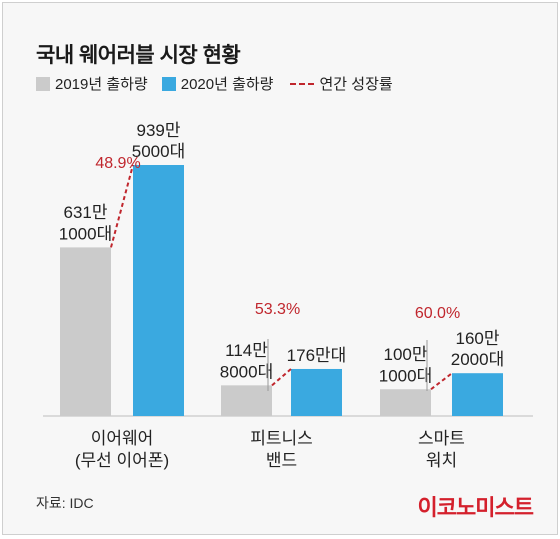 This screenshot has width=560, height=539. Describe the element at coordinates (475, 507) in the screenshot. I see `brand-logo: 이코노미스트` at that location.